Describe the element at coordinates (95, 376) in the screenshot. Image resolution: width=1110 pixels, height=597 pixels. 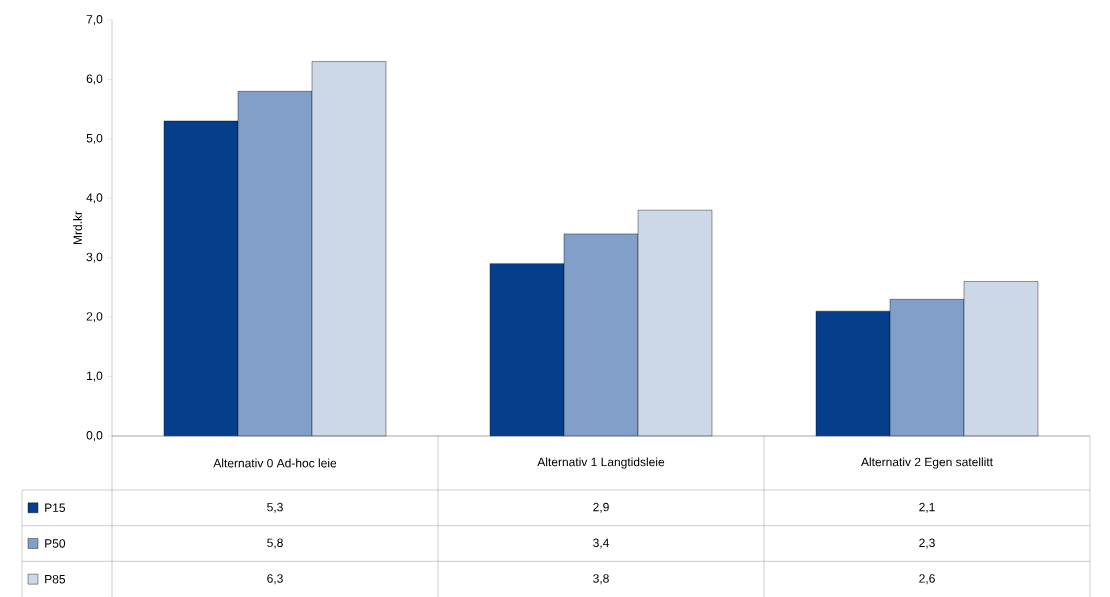
I see `y-tick-label: 1,0` at that location.